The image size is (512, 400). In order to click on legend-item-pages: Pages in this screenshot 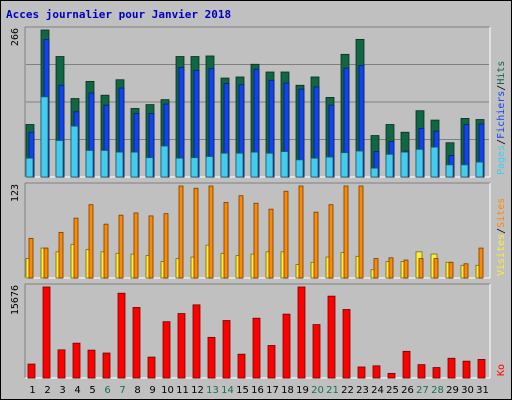, I will do `click(501, 160)`.